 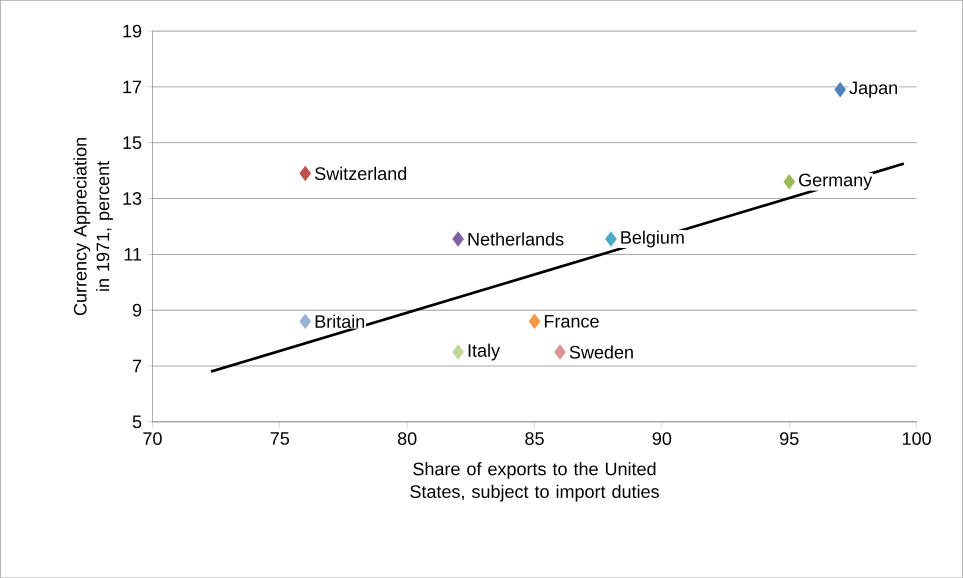 What do you see at coordinates (137, 421) in the screenshot?
I see `y-tick-label: 5` at bounding box center [137, 421].